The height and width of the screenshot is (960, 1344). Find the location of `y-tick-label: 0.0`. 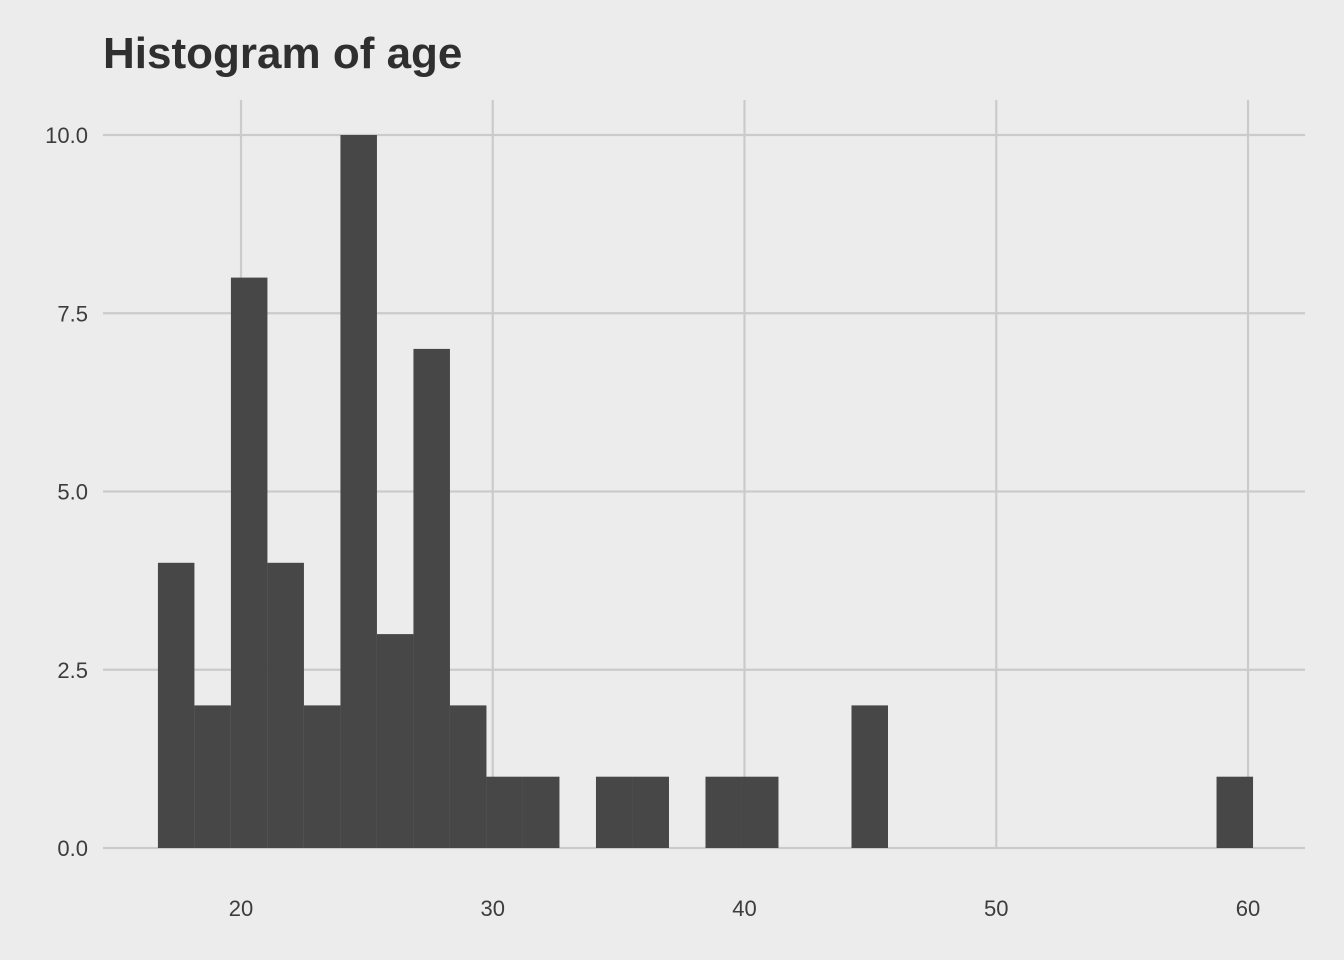

y-tick-label: 0.0 is located at coordinates (72, 848).